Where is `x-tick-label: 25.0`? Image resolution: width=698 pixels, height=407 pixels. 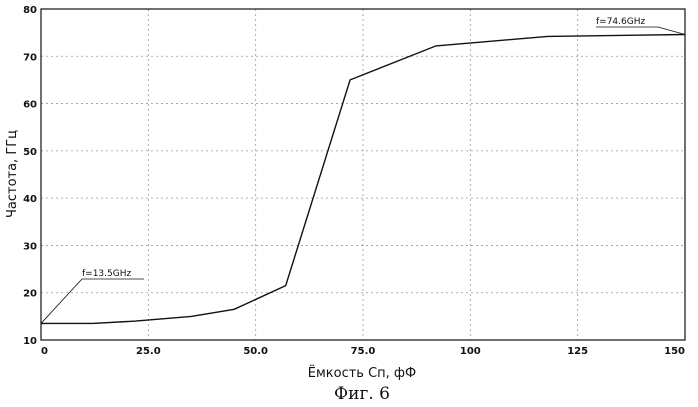 x-tick-label: 25.0 is located at coordinates (148, 351).